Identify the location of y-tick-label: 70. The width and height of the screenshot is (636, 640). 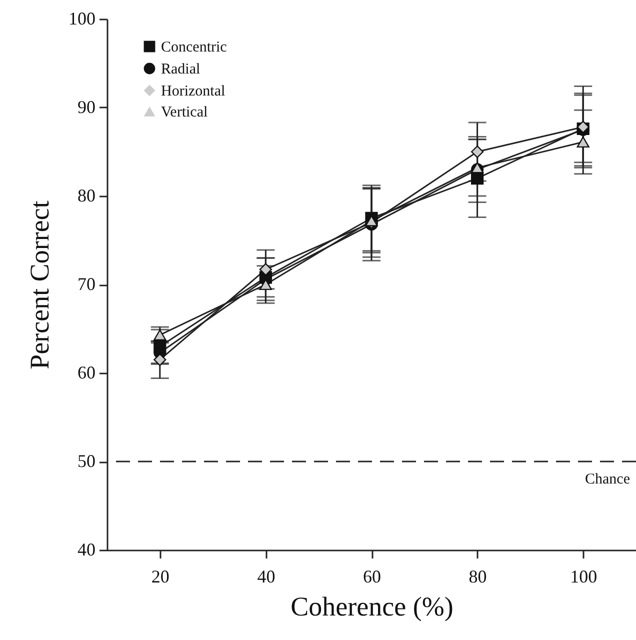
(87, 284).